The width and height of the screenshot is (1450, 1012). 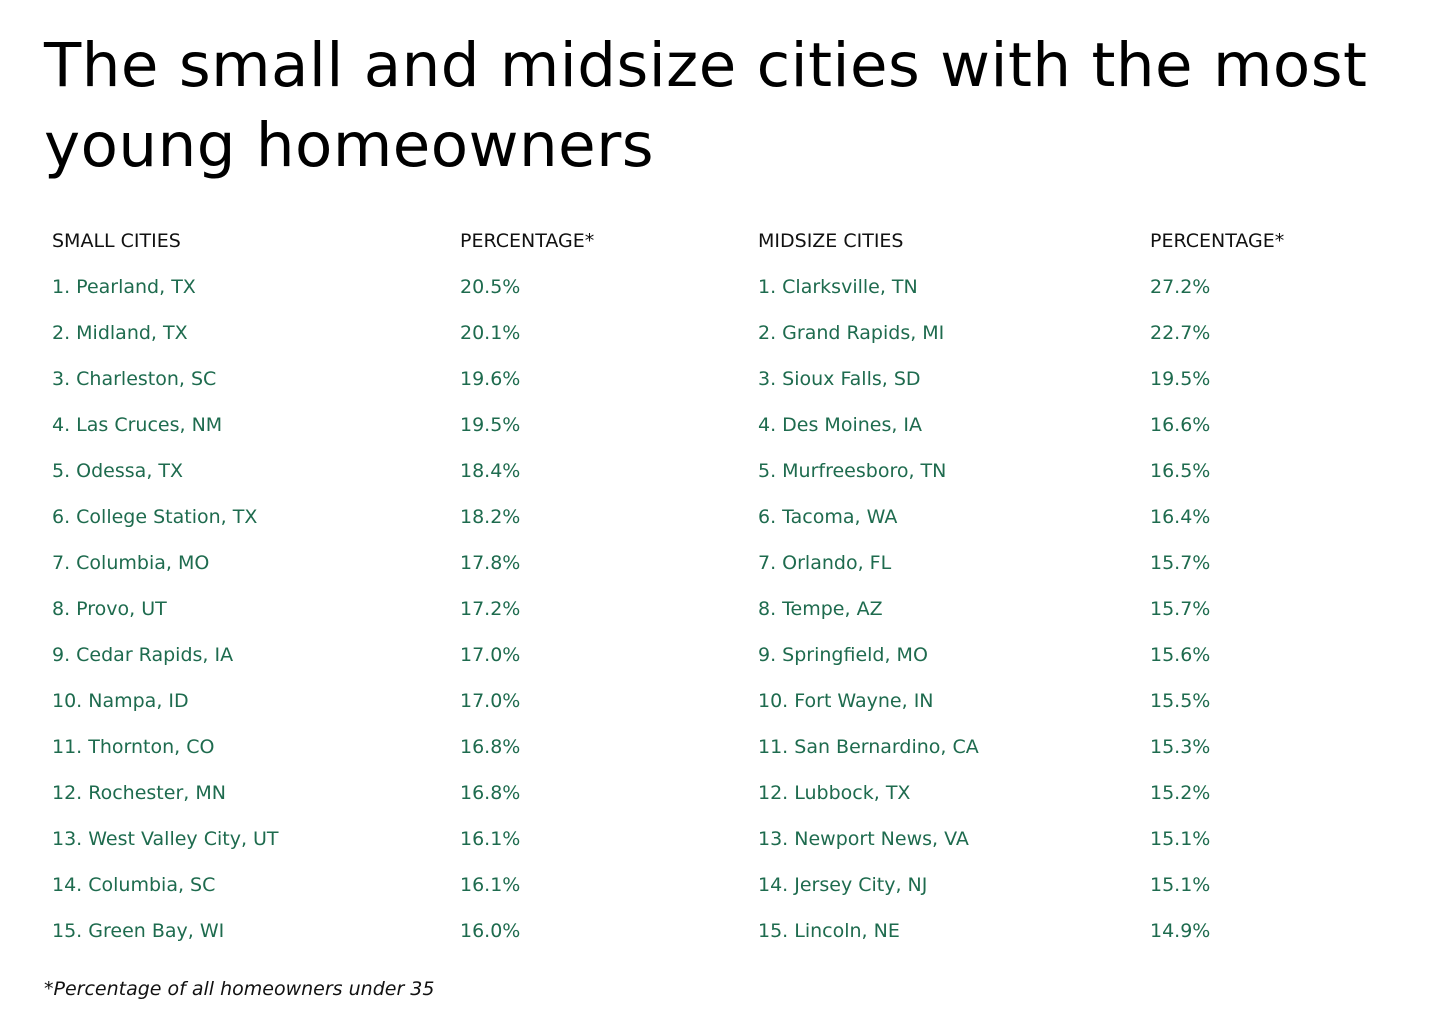 What do you see at coordinates (863, 839) in the screenshot?
I see `midsize-city-name: 13. Newport News, VA` at bounding box center [863, 839].